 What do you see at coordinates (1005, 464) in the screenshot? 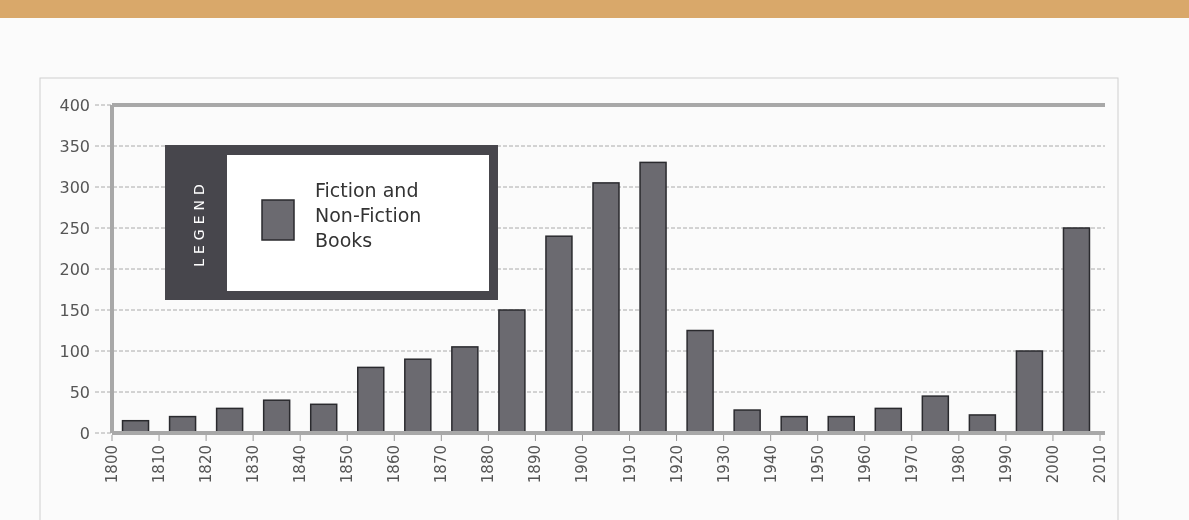
I see `x-tick-label: 1990` at bounding box center [1005, 464].